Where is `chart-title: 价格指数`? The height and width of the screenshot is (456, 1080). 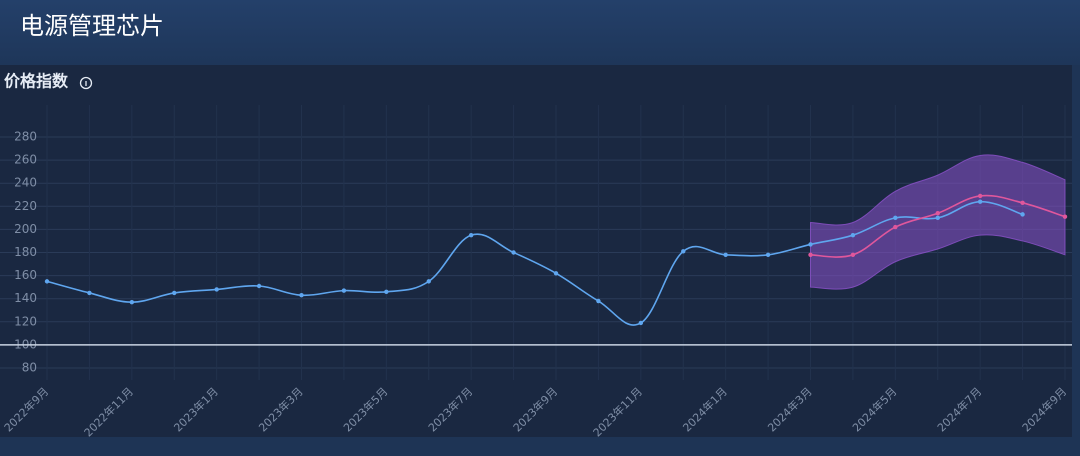 chart-title: 价格指数 is located at coordinates (36, 81).